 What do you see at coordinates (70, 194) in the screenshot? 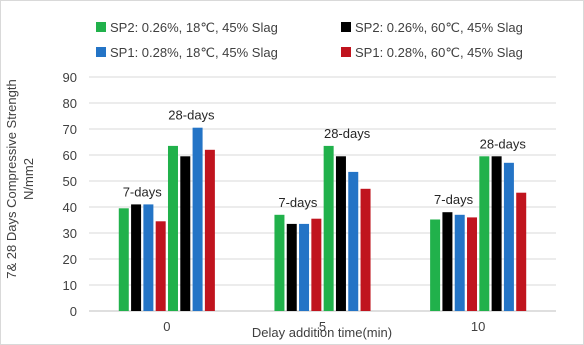
I see `y-tick-labels: 0 10 20 30 40 50 60 70 80 90` at bounding box center [70, 194].